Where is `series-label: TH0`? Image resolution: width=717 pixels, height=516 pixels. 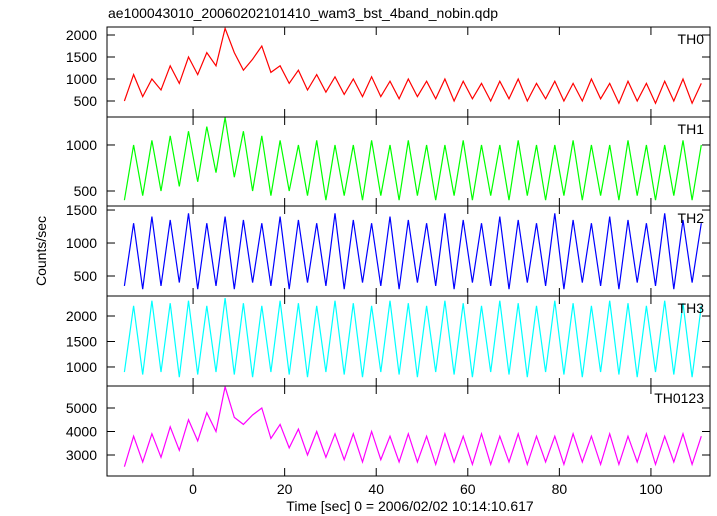 series-label: TH0 is located at coordinates (691, 39).